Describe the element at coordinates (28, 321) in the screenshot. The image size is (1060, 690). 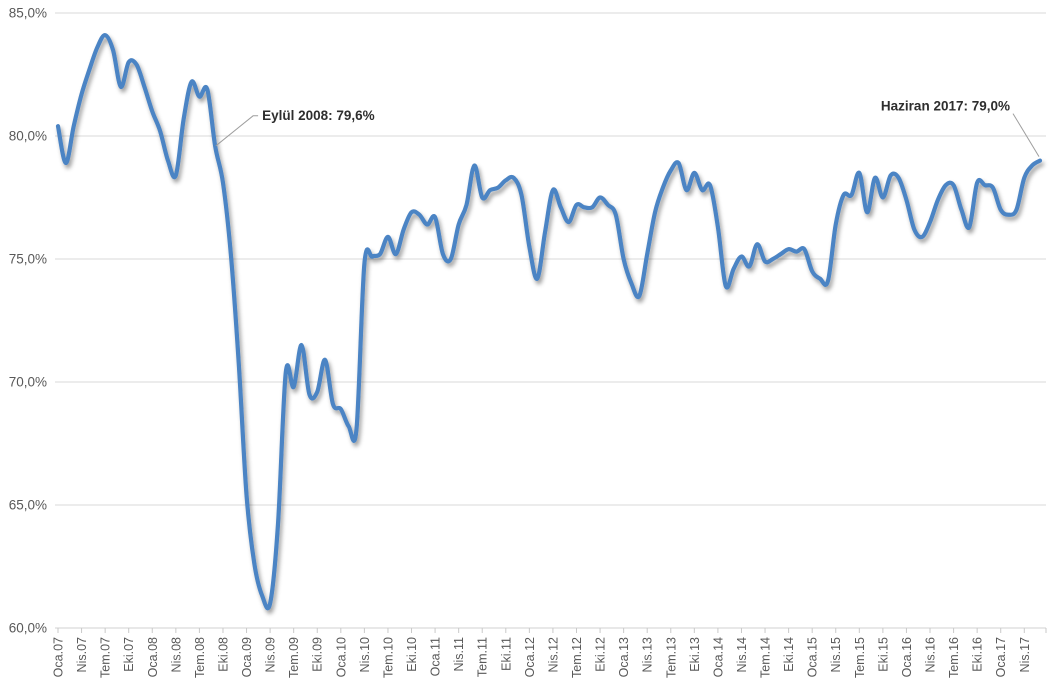
I see `y-axis: 85,0% 80,0% 75,0% 70,0% 65,0% 60,0%` at that location.